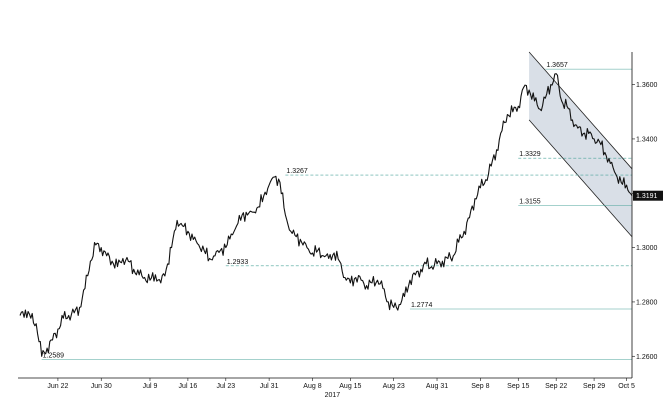  I want to click on x-tick-label: Jul 31, so click(269, 386).